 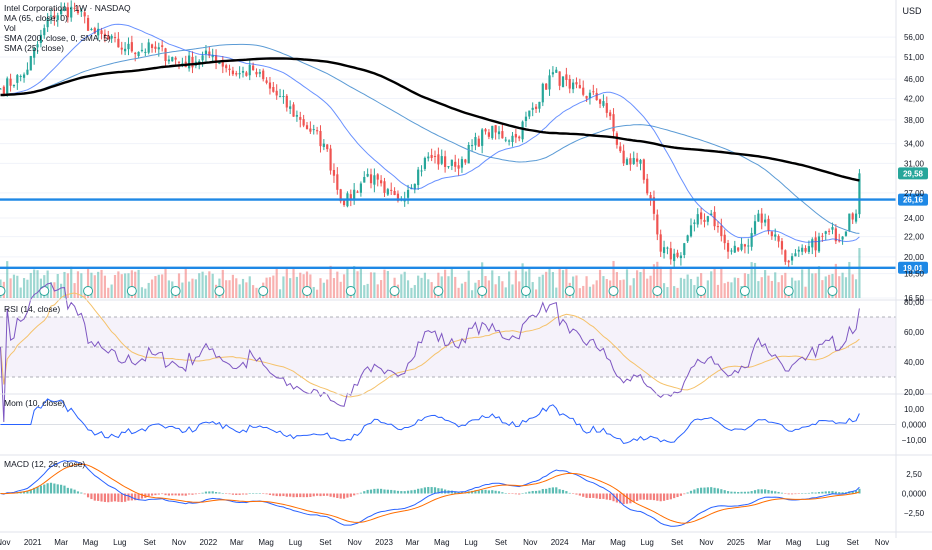 What do you see at coordinates (914, 163) in the screenshot?
I see `price-tick: 31,00` at bounding box center [914, 163].